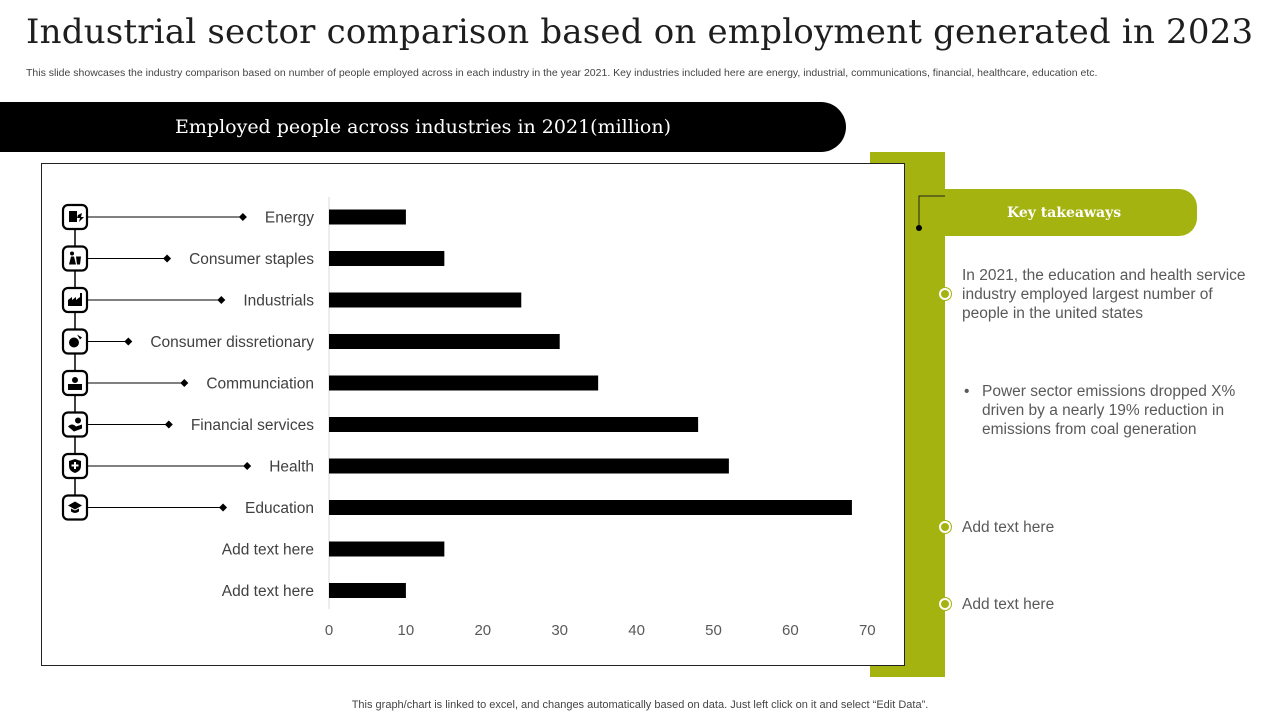 The height and width of the screenshot is (720, 1280). Describe the element at coordinates (1008, 604) in the screenshot. I see `takeaway-item-4: Add text here` at that location.